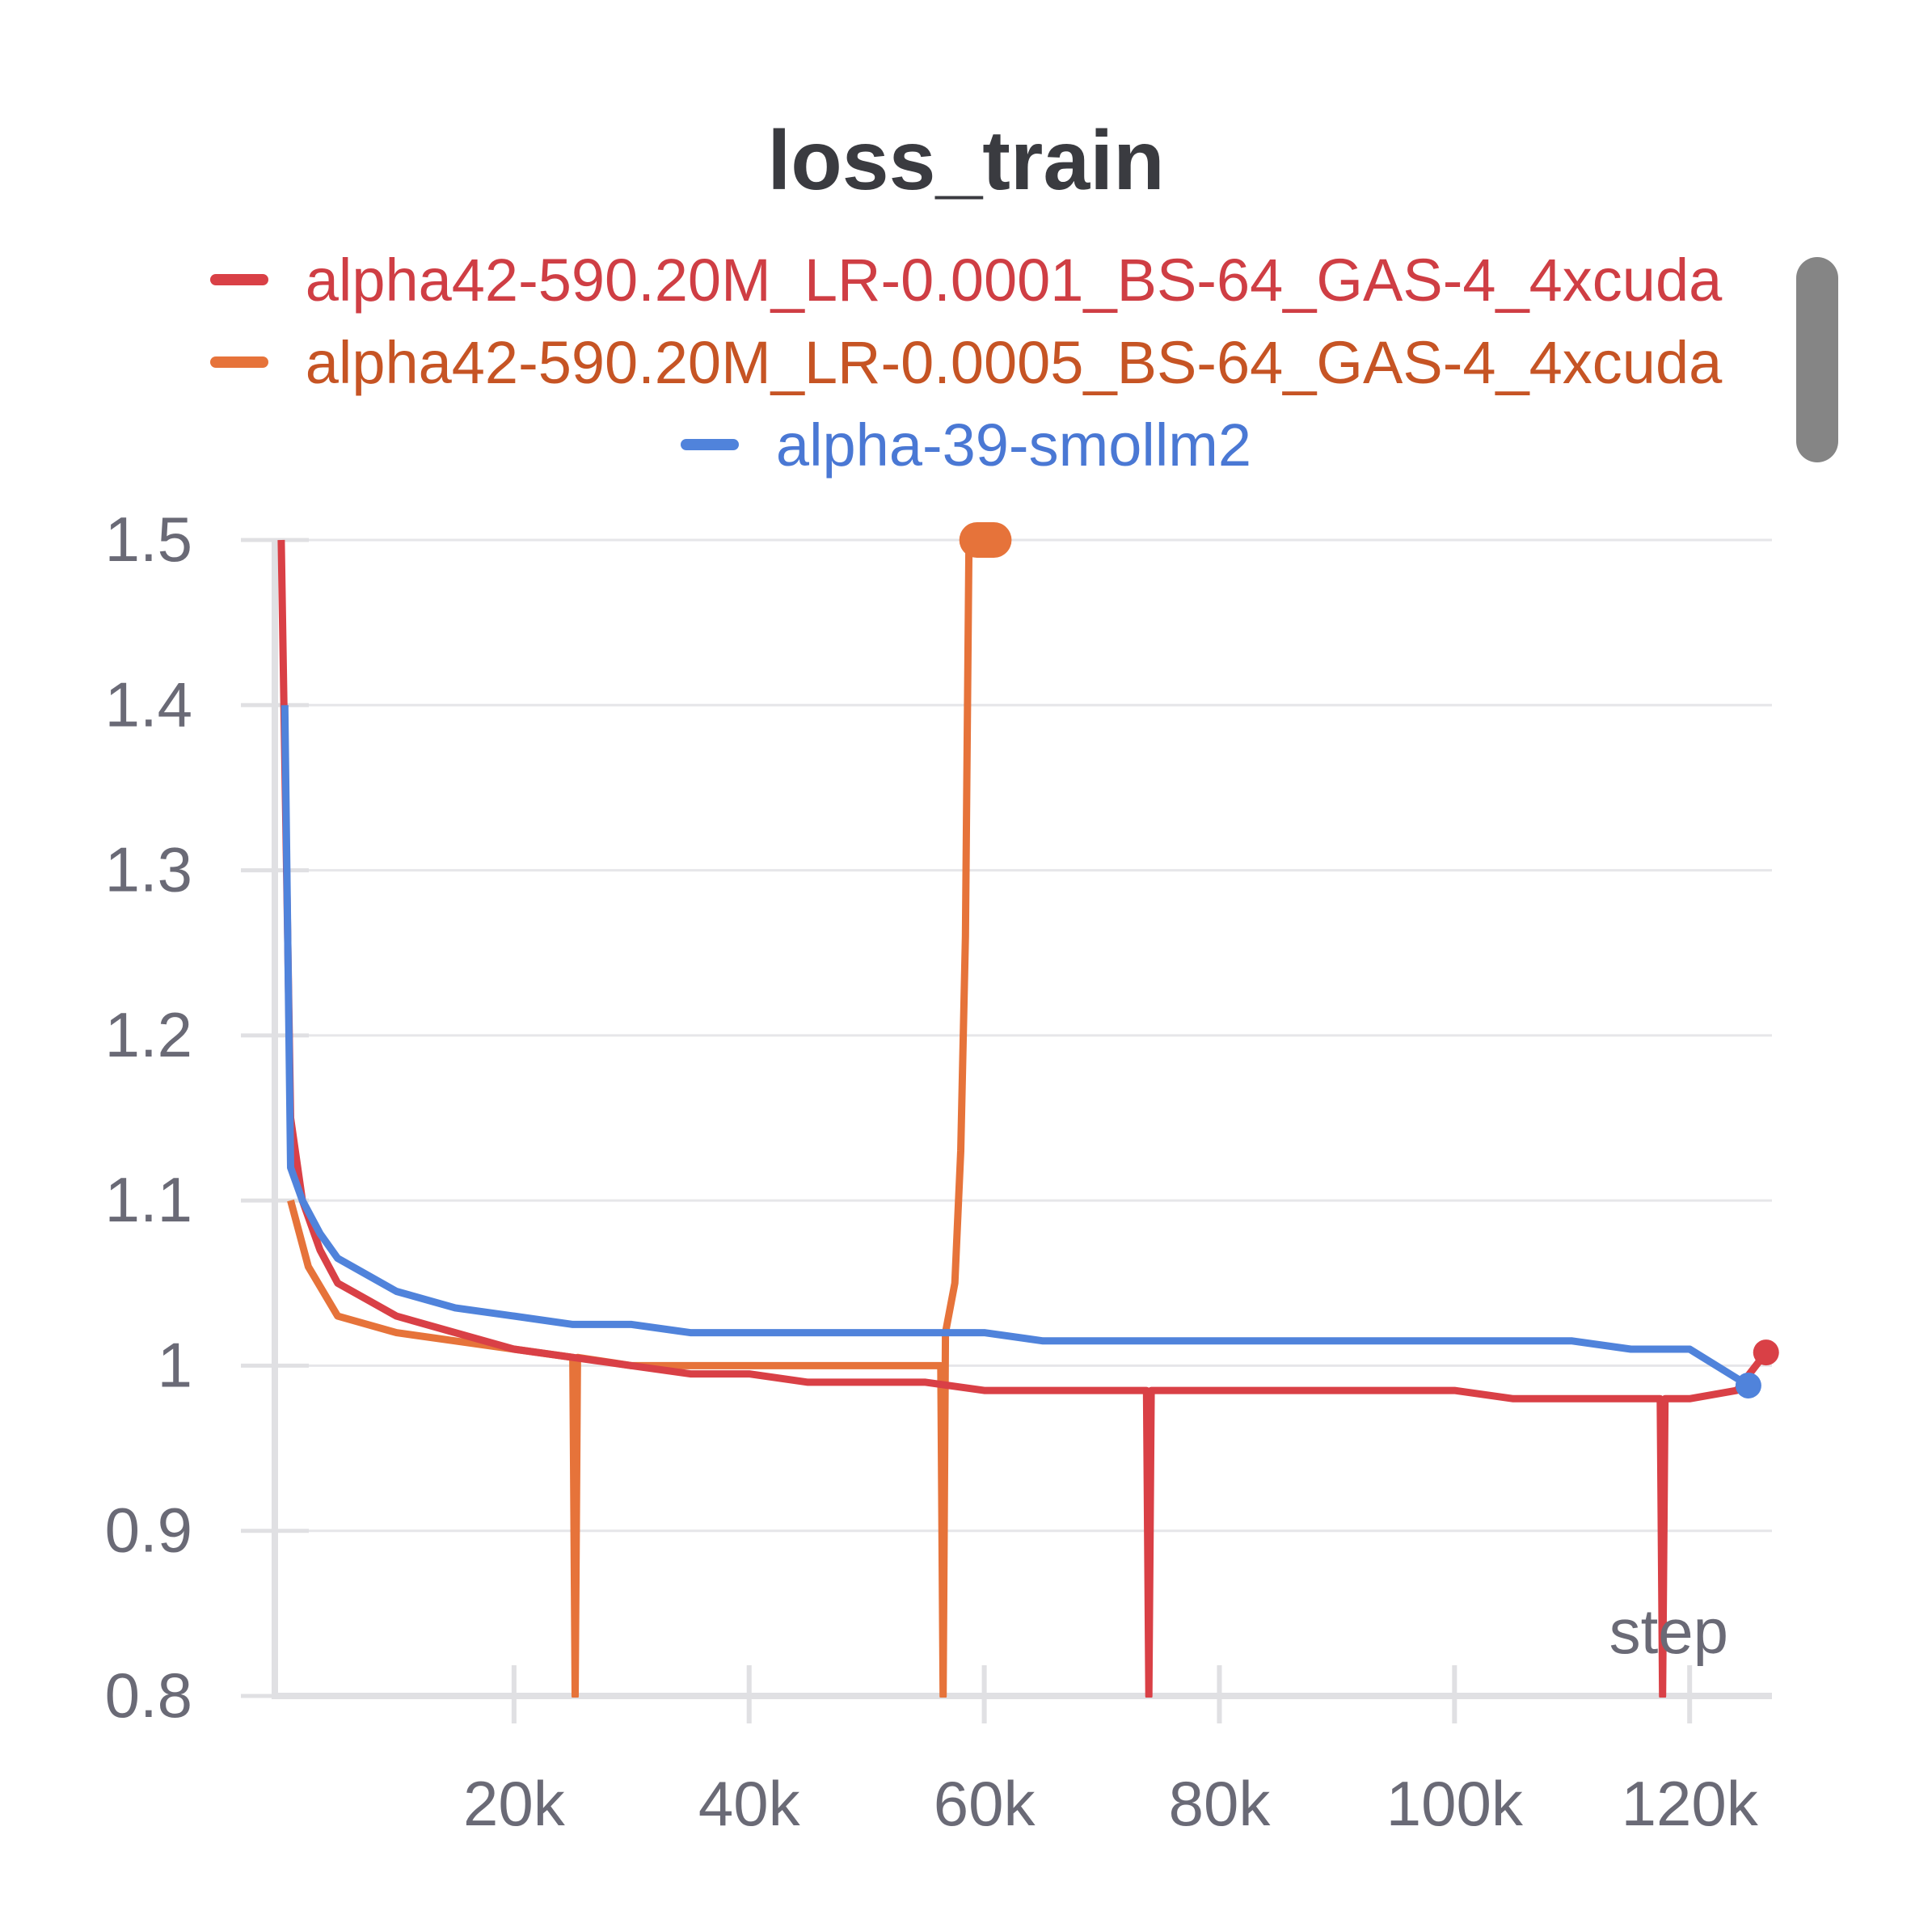 Image resolution: width=1932 pixels, height=1932 pixels. What do you see at coordinates (966, 161) in the screenshot?
I see `chart-title: loss_train` at bounding box center [966, 161].